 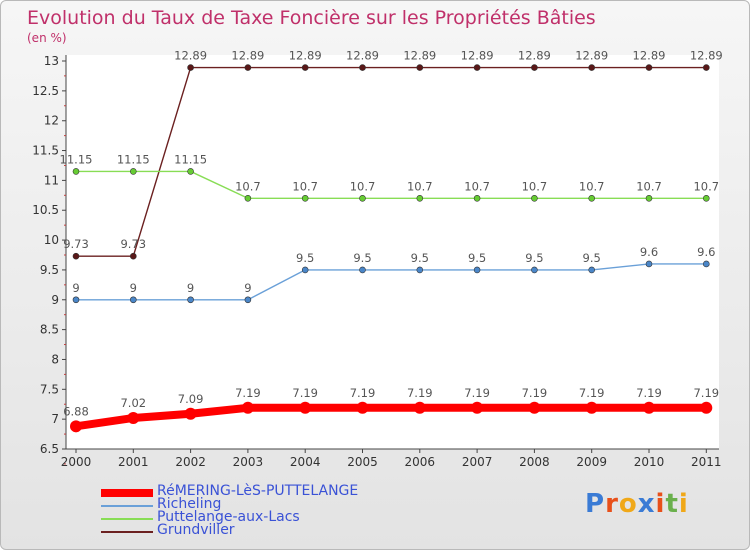 I want to click on y-tick-label: 12, so click(x=51, y=121).